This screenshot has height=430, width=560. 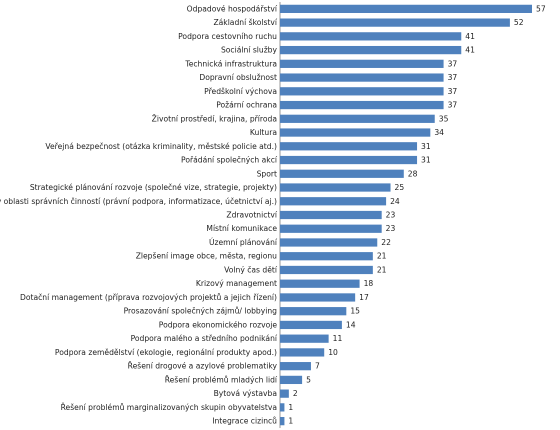 I want to click on category-label: Krizový management, so click(x=236, y=283).